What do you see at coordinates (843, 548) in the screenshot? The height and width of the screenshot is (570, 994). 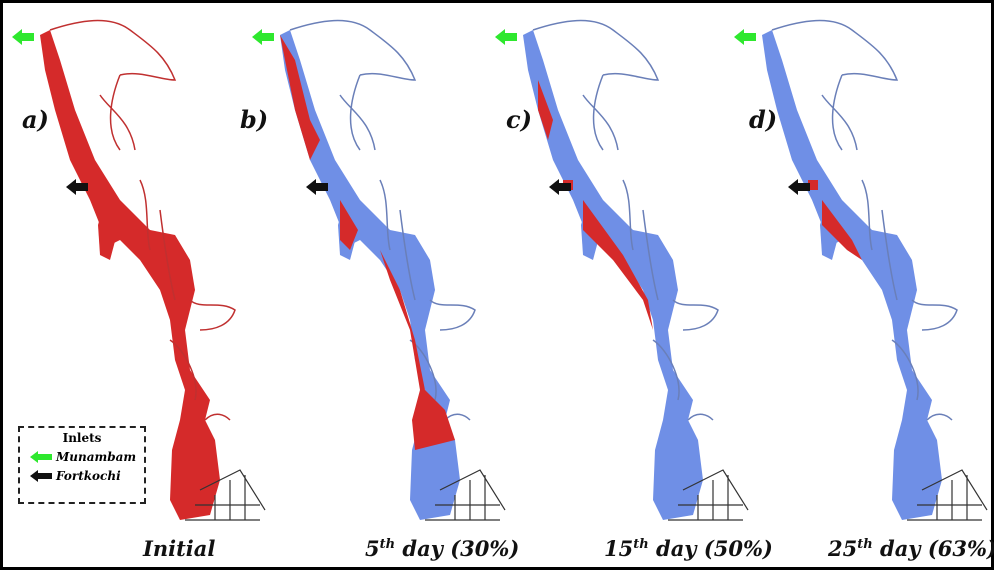 I see `caption-text: 25` at bounding box center [843, 548].